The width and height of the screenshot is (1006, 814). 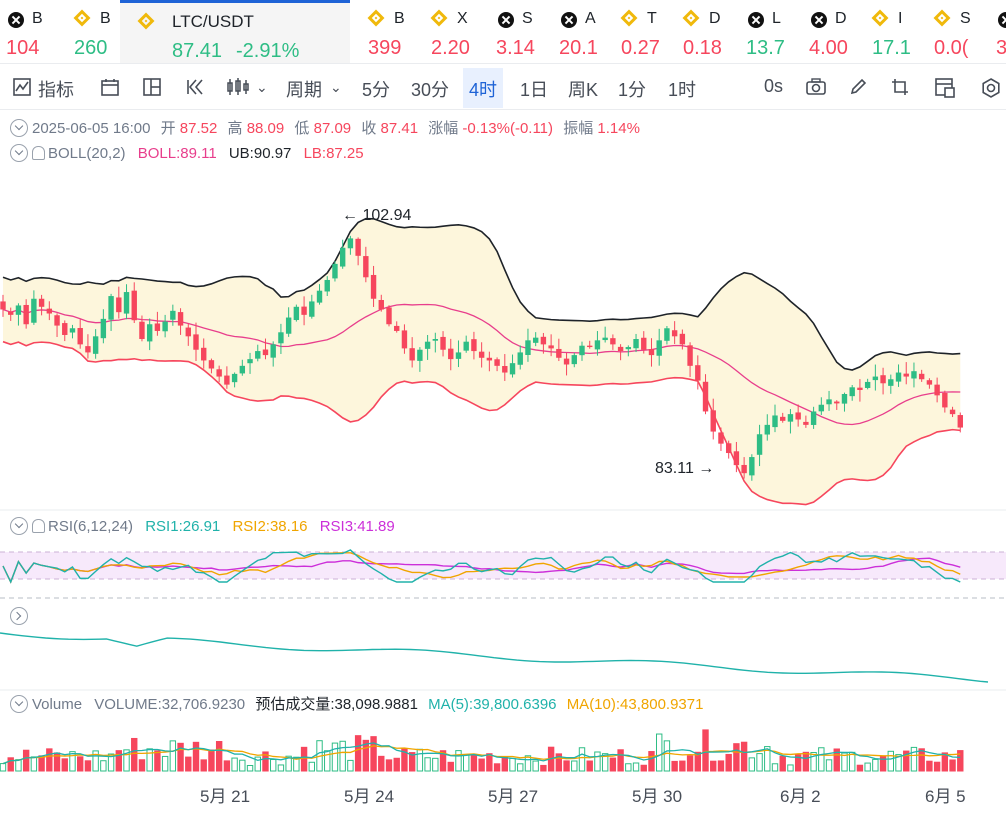 What do you see at coordinates (19, 128) in the screenshot?
I see `ohlc-toggle-chevron-icon` at bounding box center [19, 128].